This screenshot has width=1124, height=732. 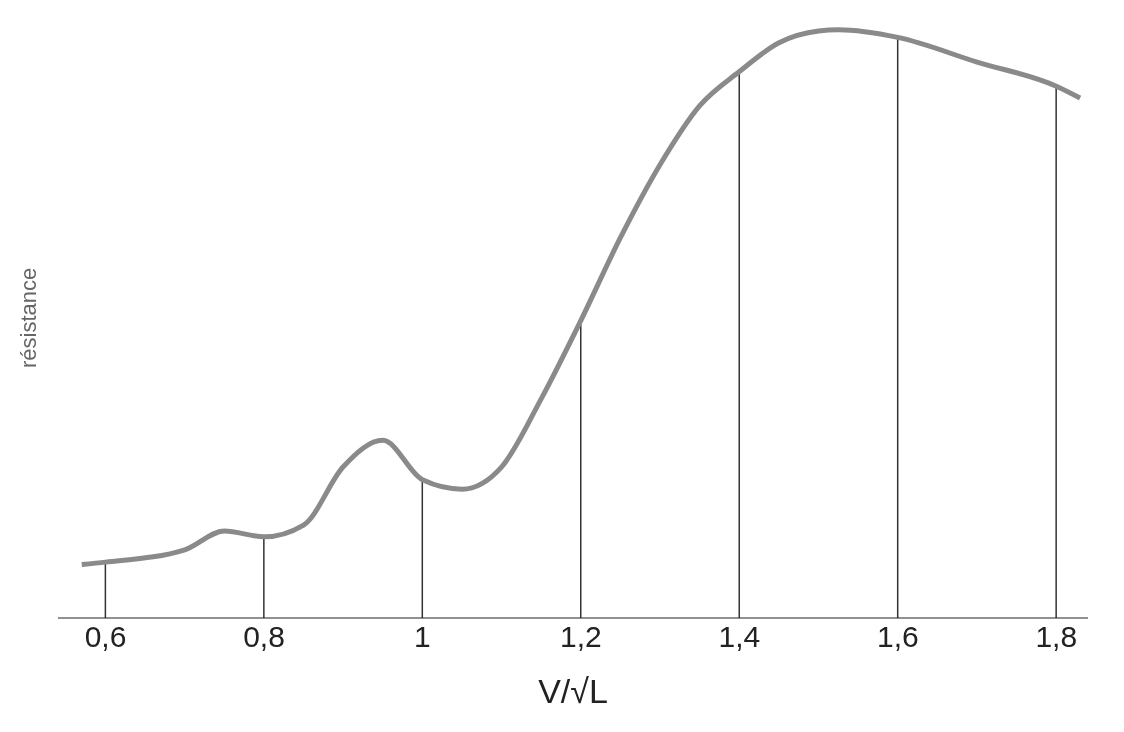 What do you see at coordinates (1056, 637) in the screenshot?
I see `x-tick-label: 1,8` at bounding box center [1056, 637].